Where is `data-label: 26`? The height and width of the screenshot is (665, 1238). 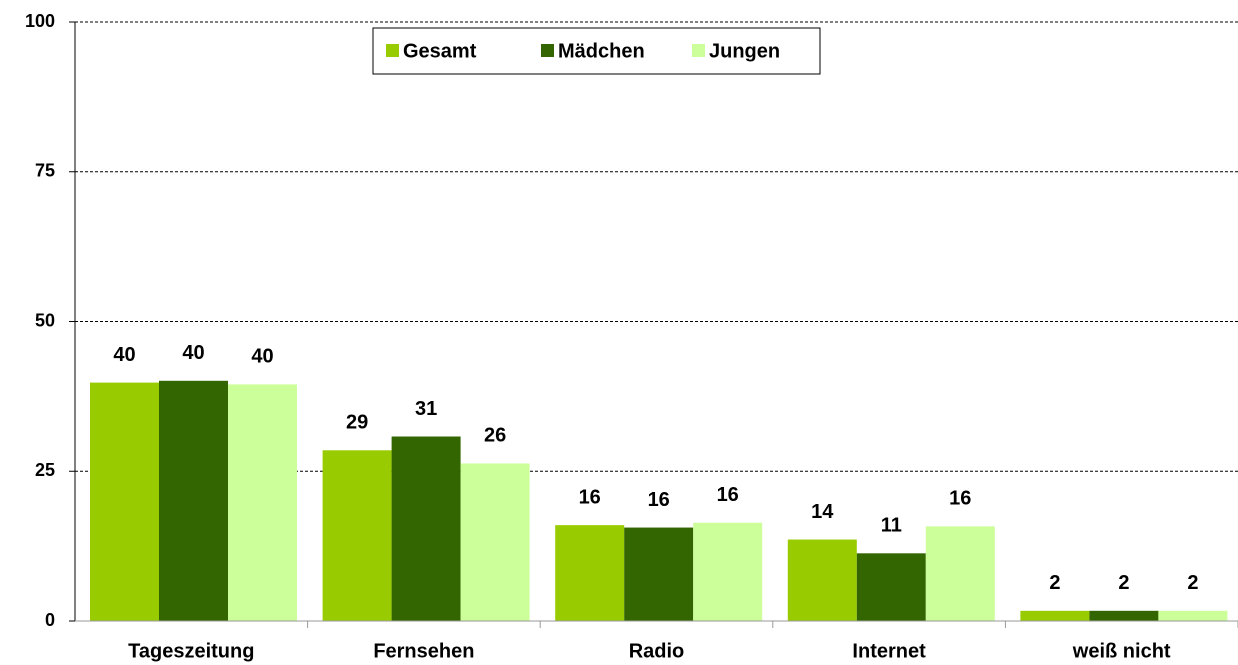 data-label: 26 is located at coordinates (495, 436).